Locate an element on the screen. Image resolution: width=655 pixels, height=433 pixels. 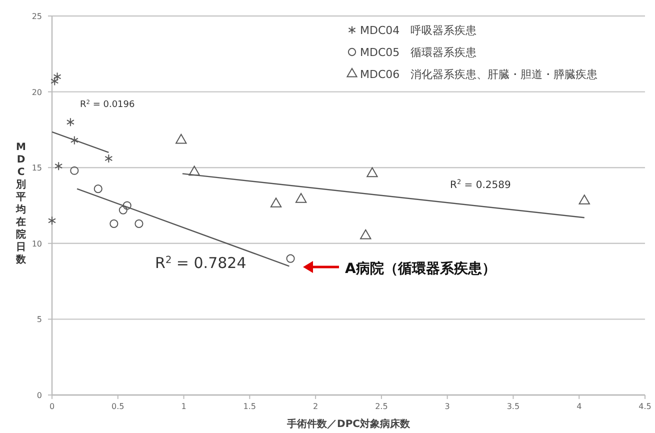
x-tick-label: 1 is located at coordinates (183, 406).